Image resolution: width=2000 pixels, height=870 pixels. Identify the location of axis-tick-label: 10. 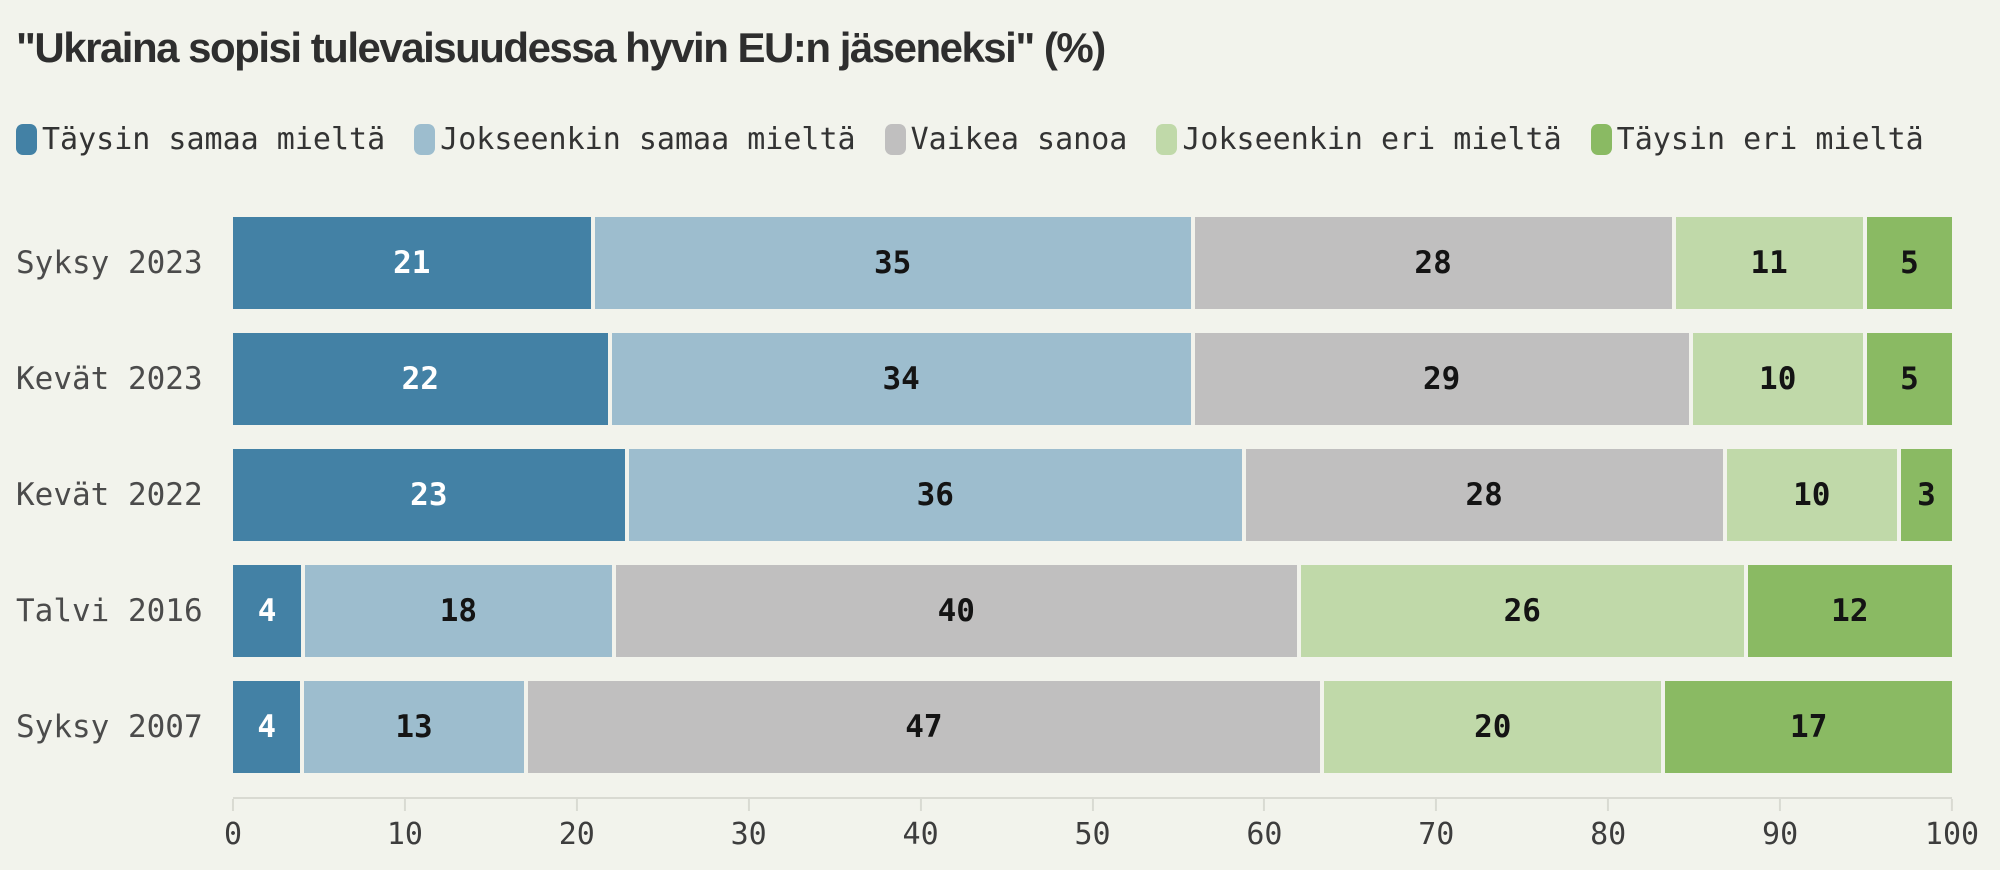
(404, 835).